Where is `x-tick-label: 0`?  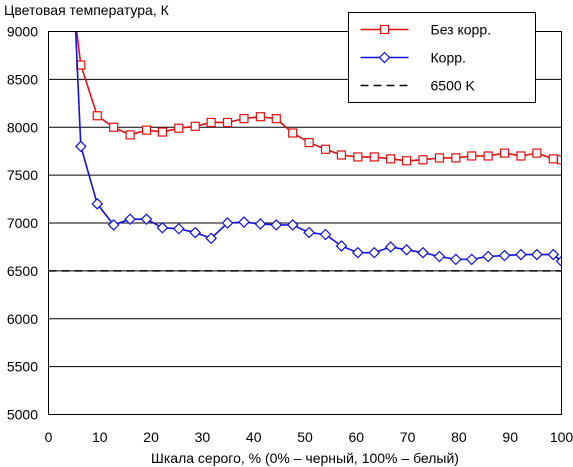
x-tick-label: 0 is located at coordinates (49, 437).